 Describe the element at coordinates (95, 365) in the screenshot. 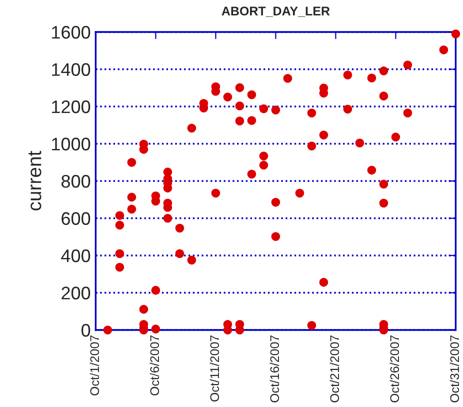

I see `x-tick-label: Oct/1/2007` at that location.